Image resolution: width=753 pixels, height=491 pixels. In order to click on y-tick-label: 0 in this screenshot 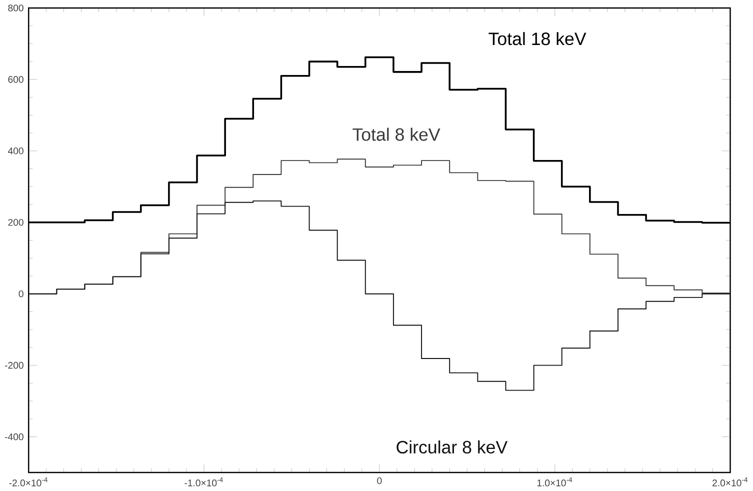, I will do `click(21, 294)`.